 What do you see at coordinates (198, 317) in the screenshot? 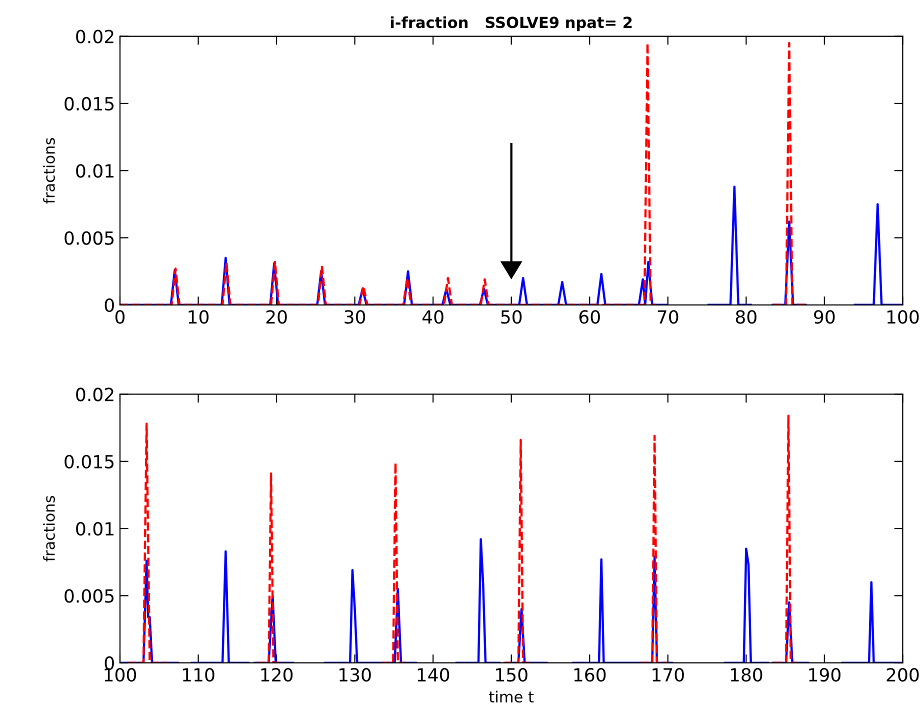
I see `x-tick-label: 10` at bounding box center [198, 317].